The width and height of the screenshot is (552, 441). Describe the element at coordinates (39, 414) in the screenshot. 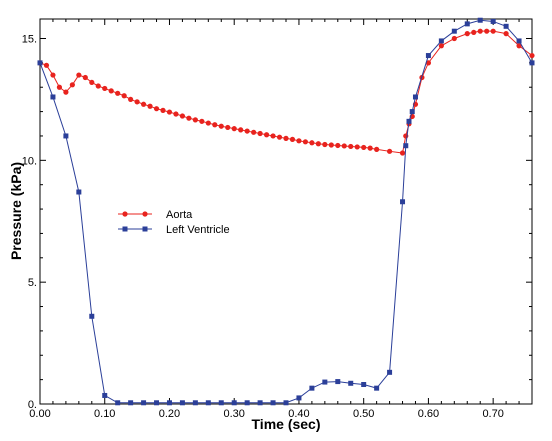

I see `x-tick-label: 0.00` at that location.